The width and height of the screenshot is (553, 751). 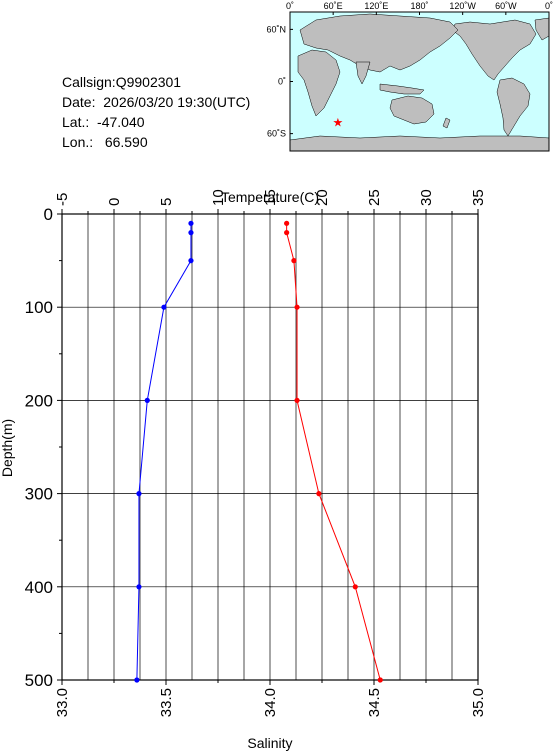 I want to click on salinity-tick-label: 33.5, so click(x=166, y=702).